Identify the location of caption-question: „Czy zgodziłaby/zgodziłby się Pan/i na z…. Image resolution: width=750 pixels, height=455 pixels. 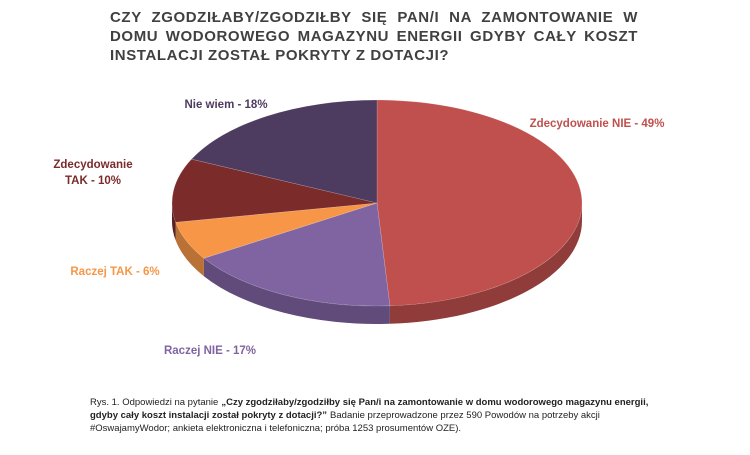
(369, 409).